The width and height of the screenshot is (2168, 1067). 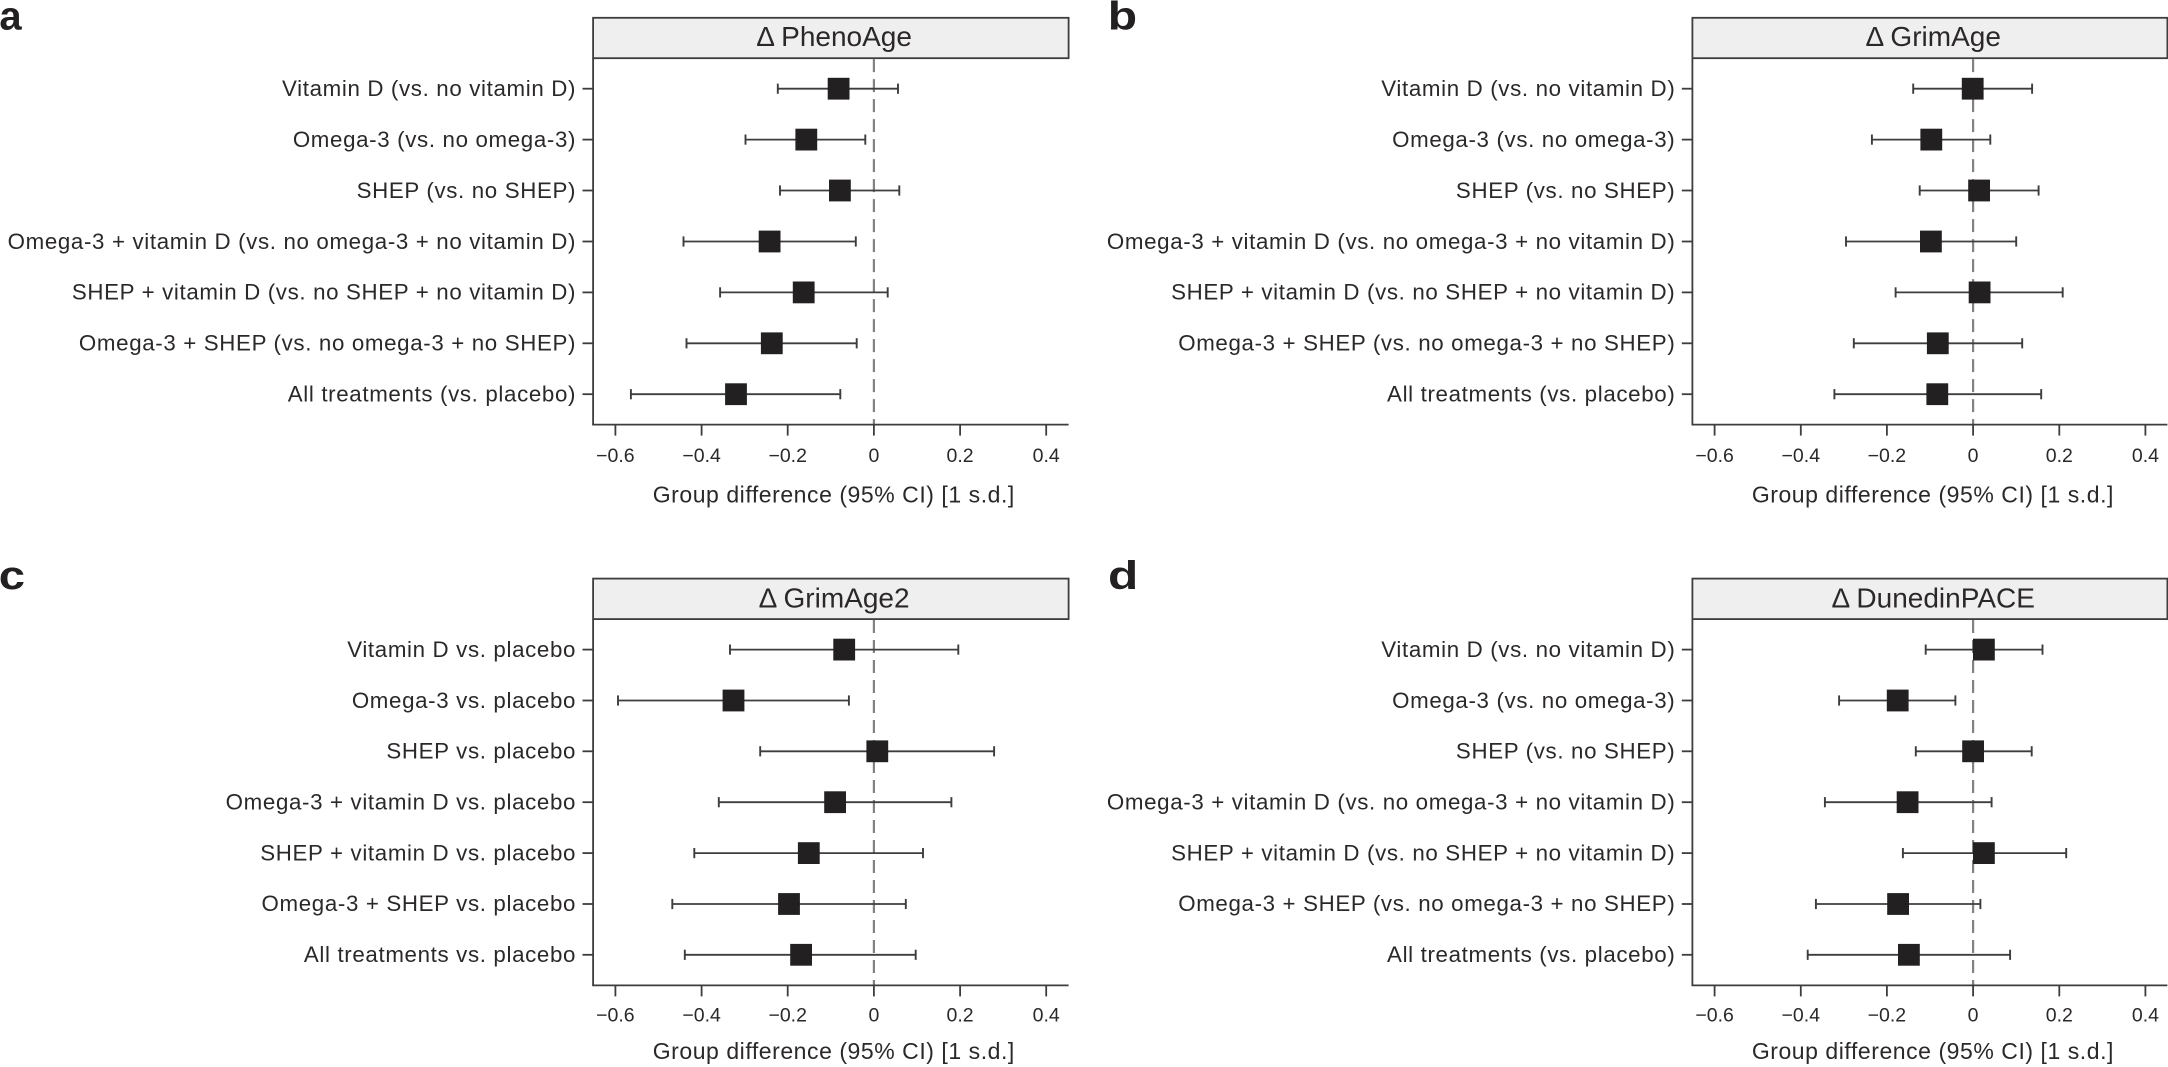 I want to click on svg-text: Vitamin D vs. placebo, so click(x=461, y=649).